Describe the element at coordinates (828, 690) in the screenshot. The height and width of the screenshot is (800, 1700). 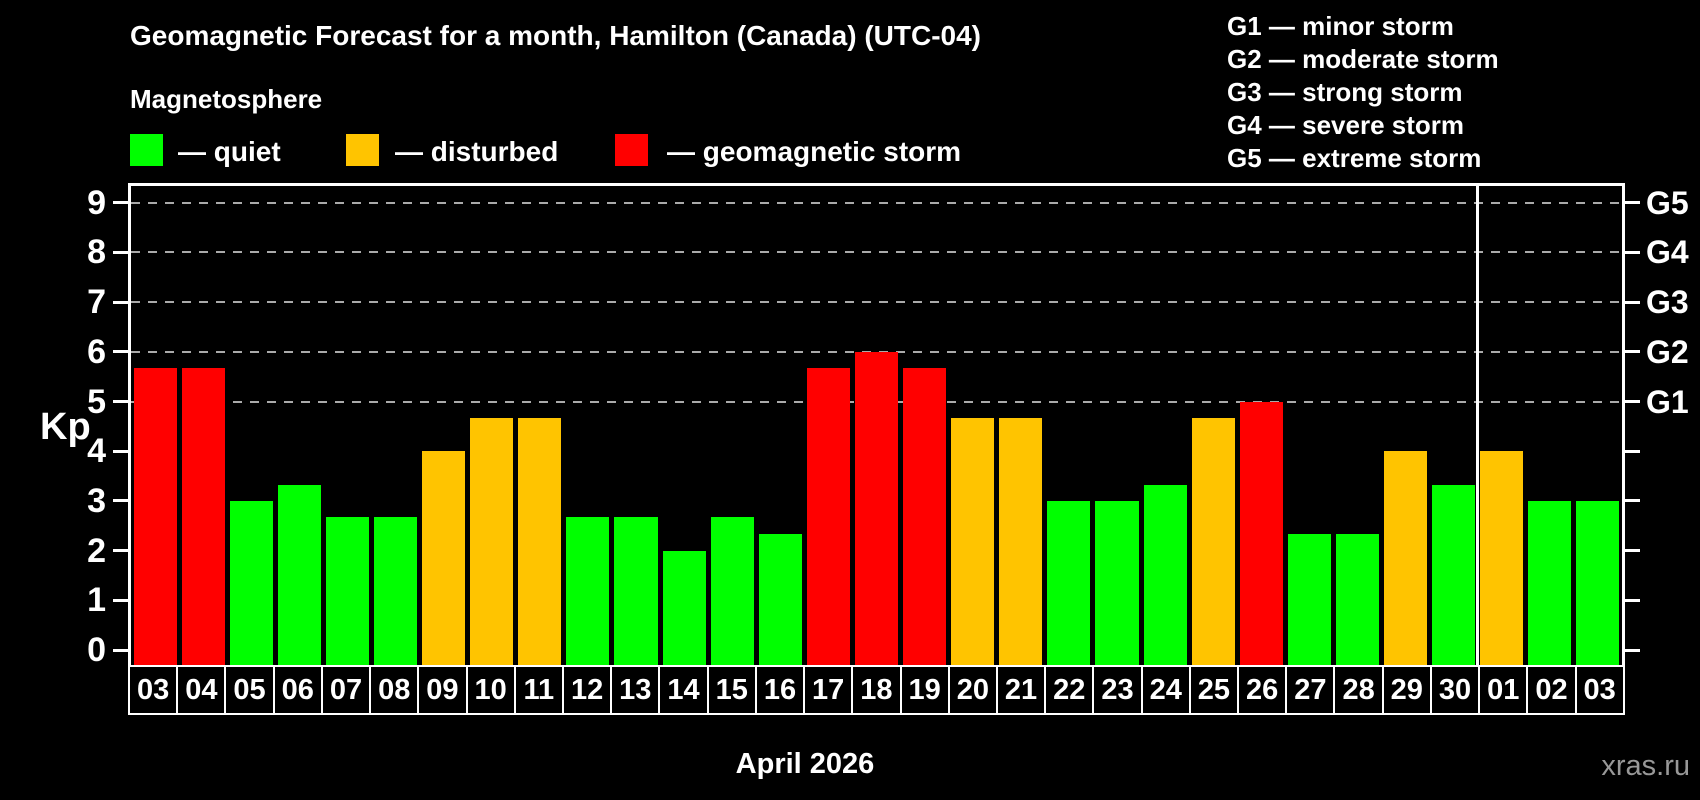
I see `day-label-box-17: 17` at that location.